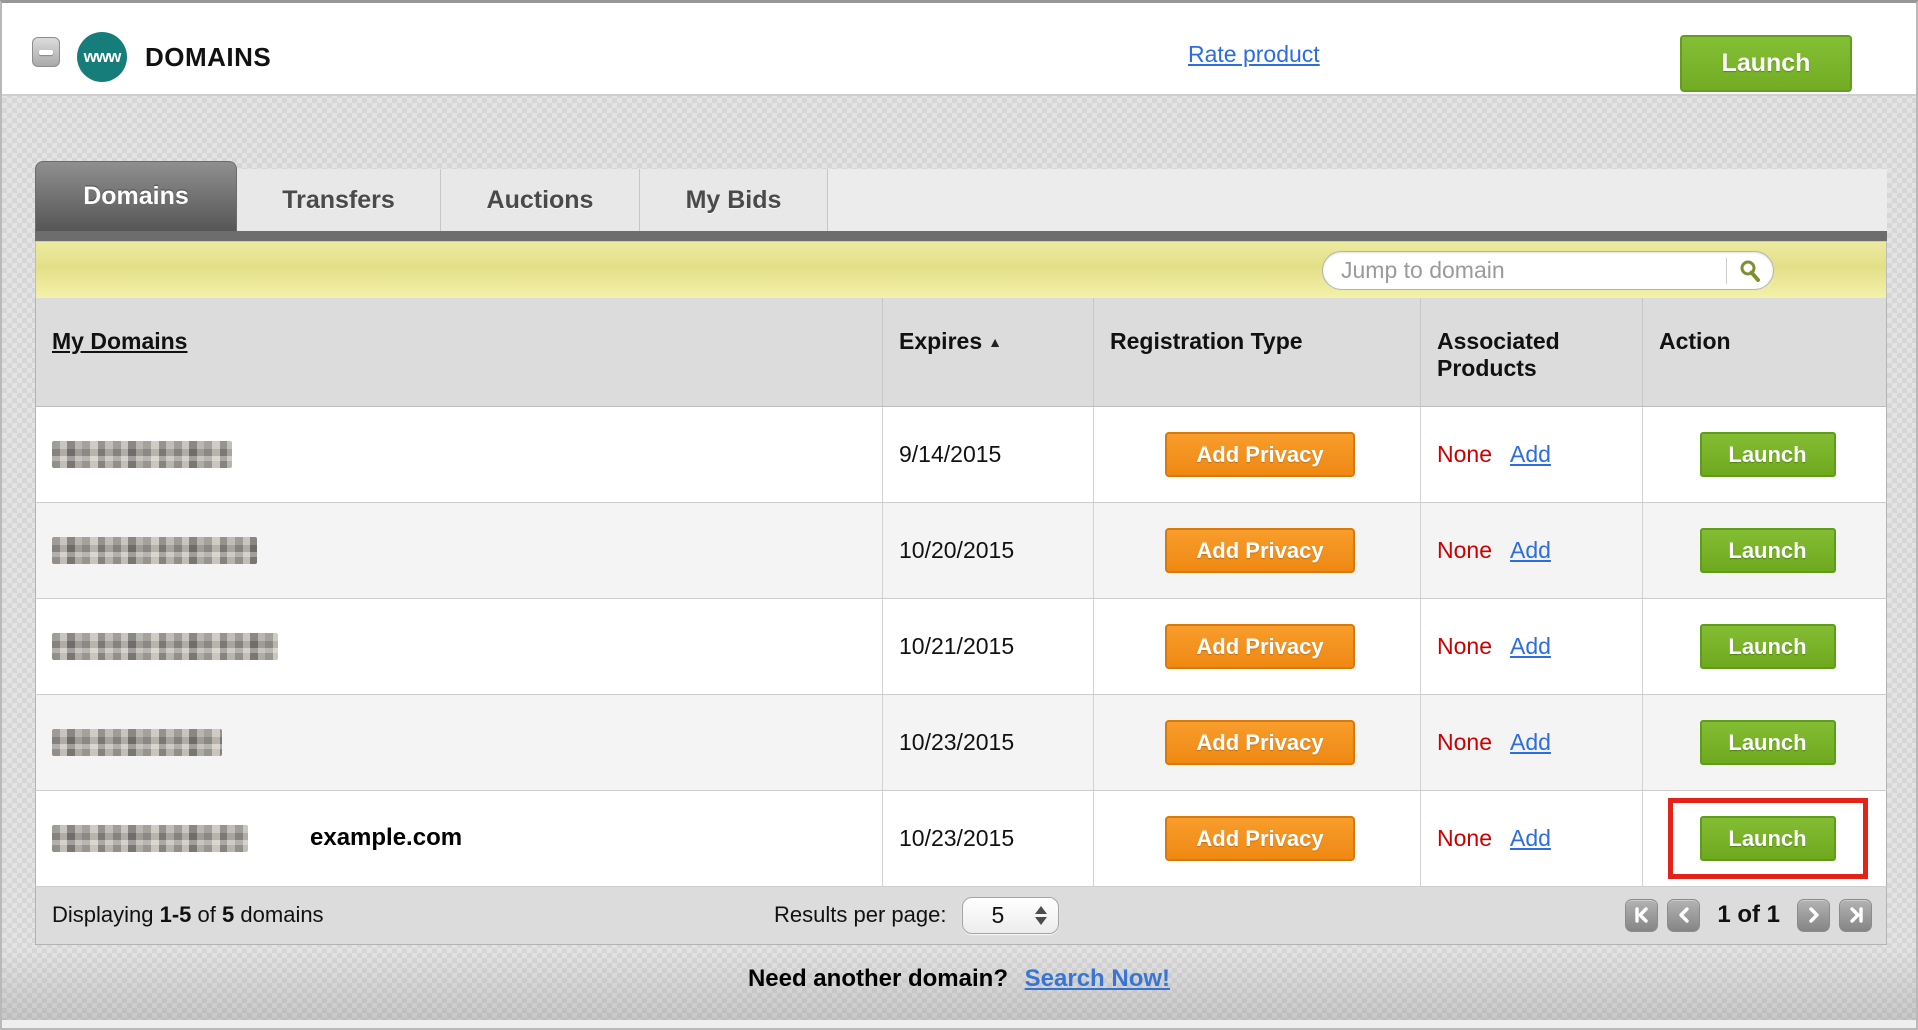 The width and height of the screenshot is (1918, 1030). I want to click on page-title: DOMAINS, so click(208, 57).